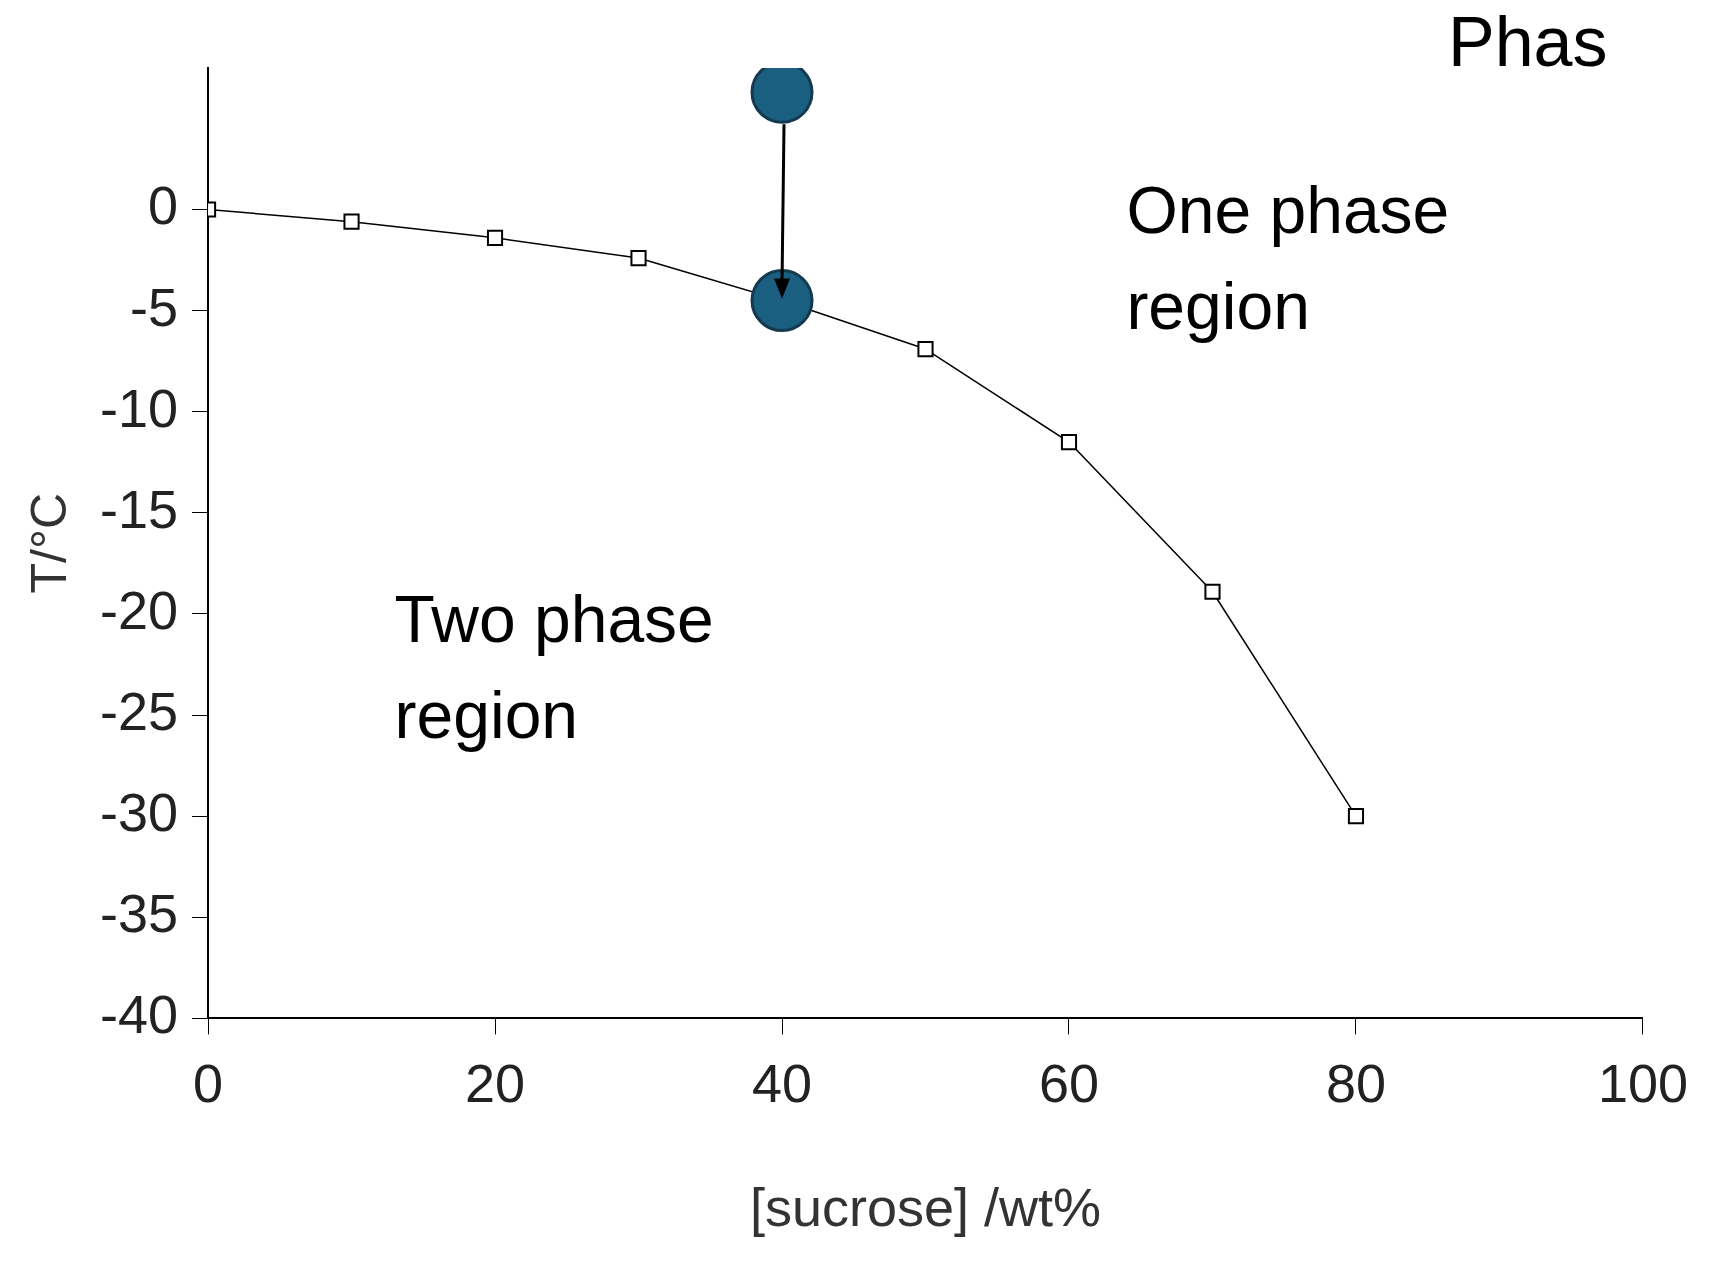 The height and width of the screenshot is (1278, 1729). What do you see at coordinates (139, 407) in the screenshot?
I see `y-tick-label: -10` at bounding box center [139, 407].